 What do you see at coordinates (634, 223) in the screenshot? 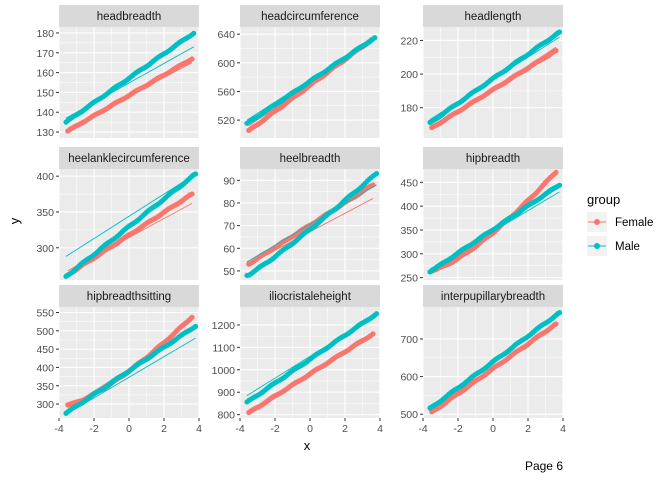
I see `legend-label-female: Female` at bounding box center [634, 223].